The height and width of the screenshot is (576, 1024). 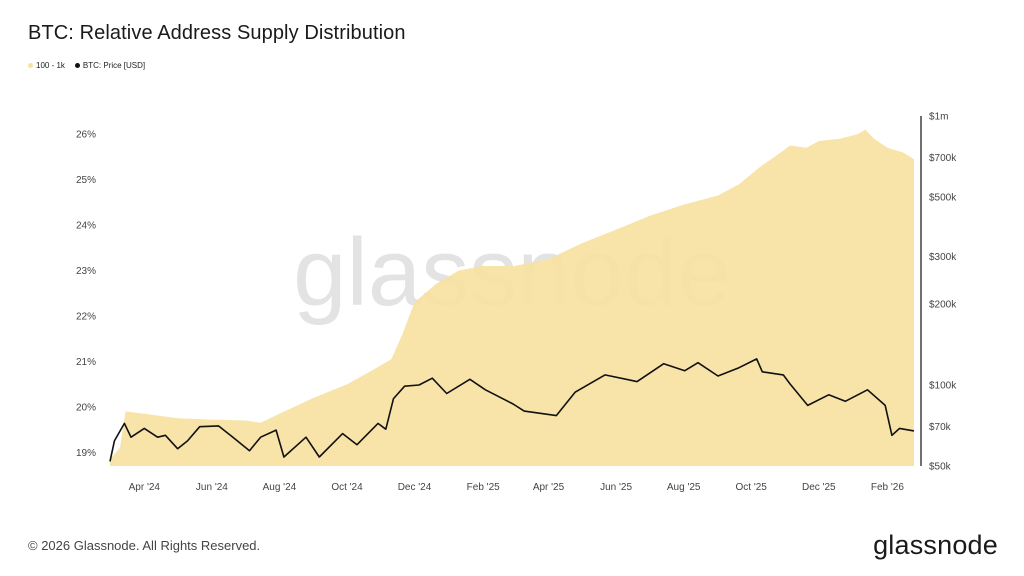 I want to click on y-tick-left: 26%, so click(x=86, y=135).